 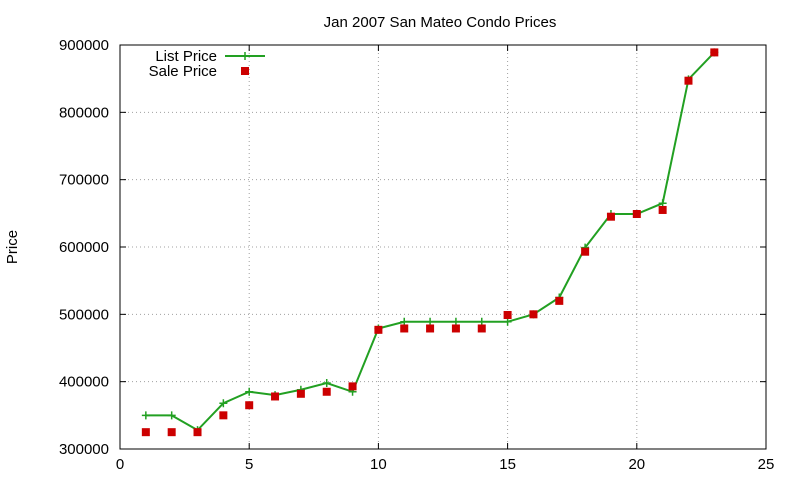 I want to click on legend-marker-sale-price, so click(x=245, y=71).